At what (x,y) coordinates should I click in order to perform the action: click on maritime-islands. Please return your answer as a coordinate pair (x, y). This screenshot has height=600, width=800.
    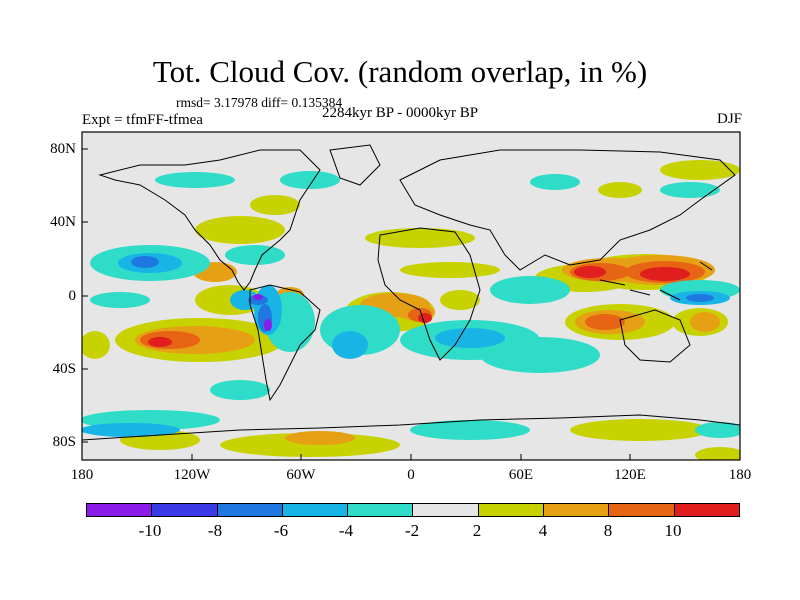
    Looking at the image, I should click on (656, 281).